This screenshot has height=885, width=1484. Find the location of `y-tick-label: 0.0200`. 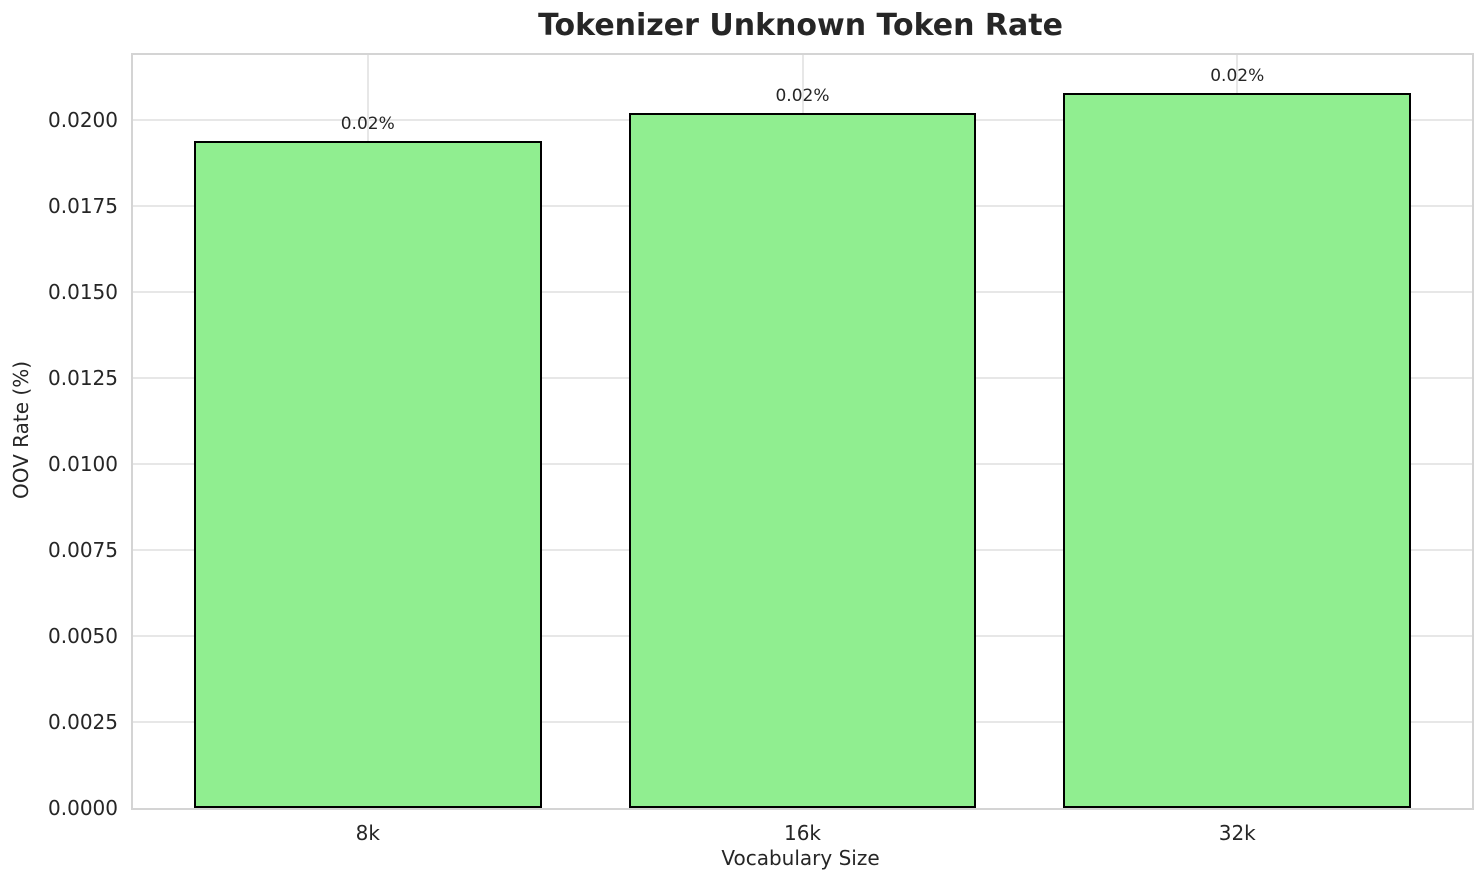

y-tick-label: 0.0200 is located at coordinates (83, 120).